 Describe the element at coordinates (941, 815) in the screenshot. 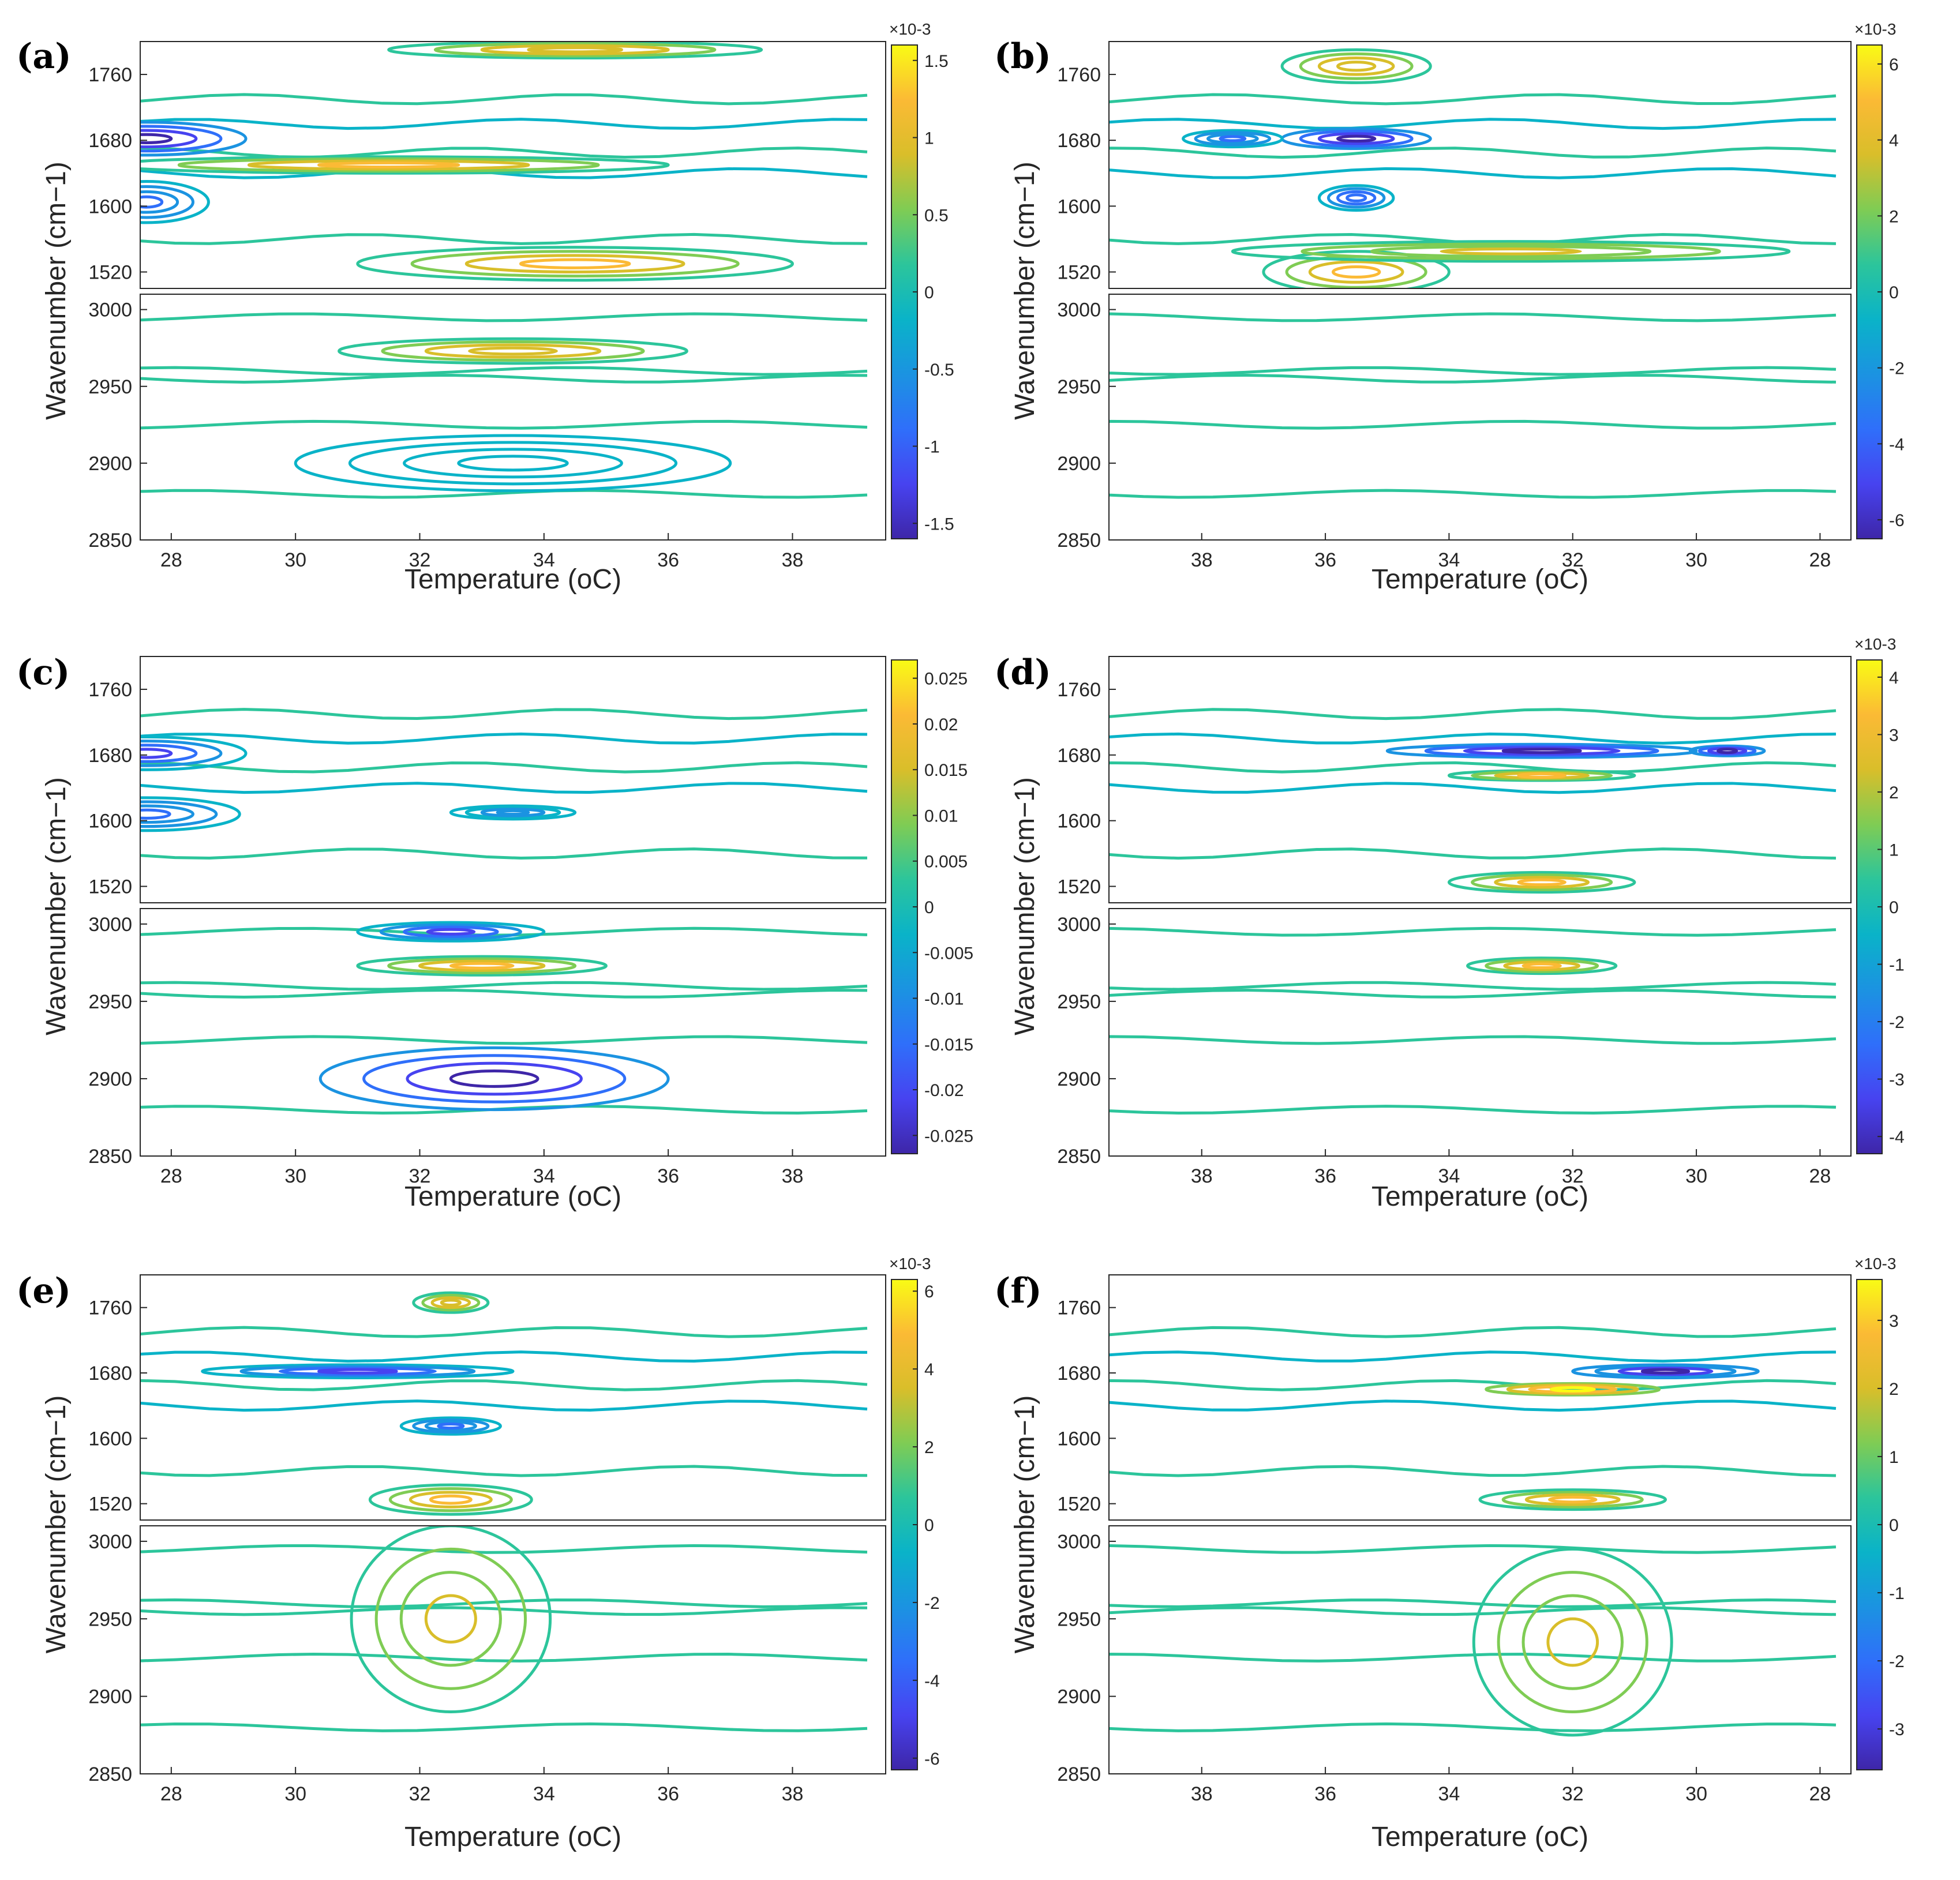

I see `colorbar-tick-label: 0.01` at that location.